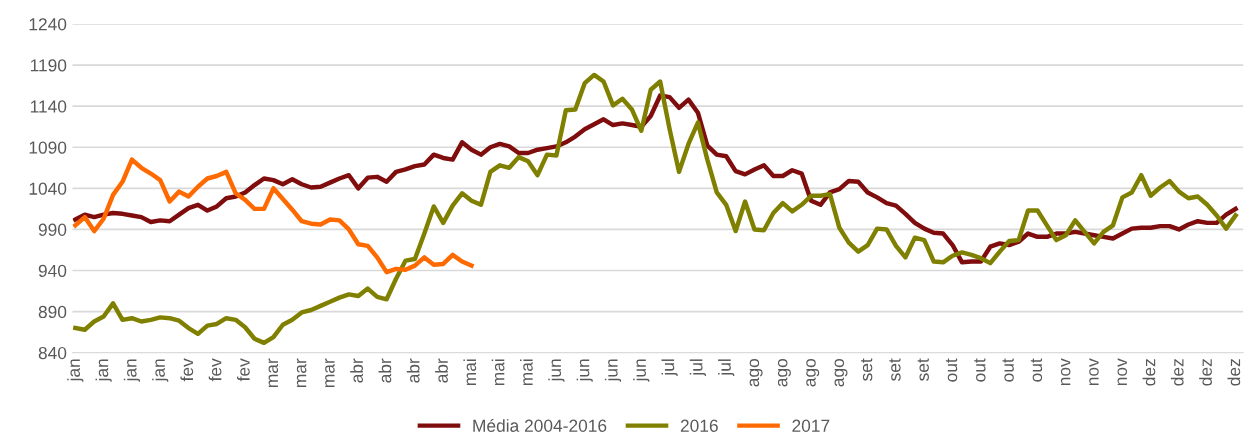 The width and height of the screenshot is (1250, 444). What do you see at coordinates (52, 229) in the screenshot?
I see `y-tick-label: 990` at bounding box center [52, 229].